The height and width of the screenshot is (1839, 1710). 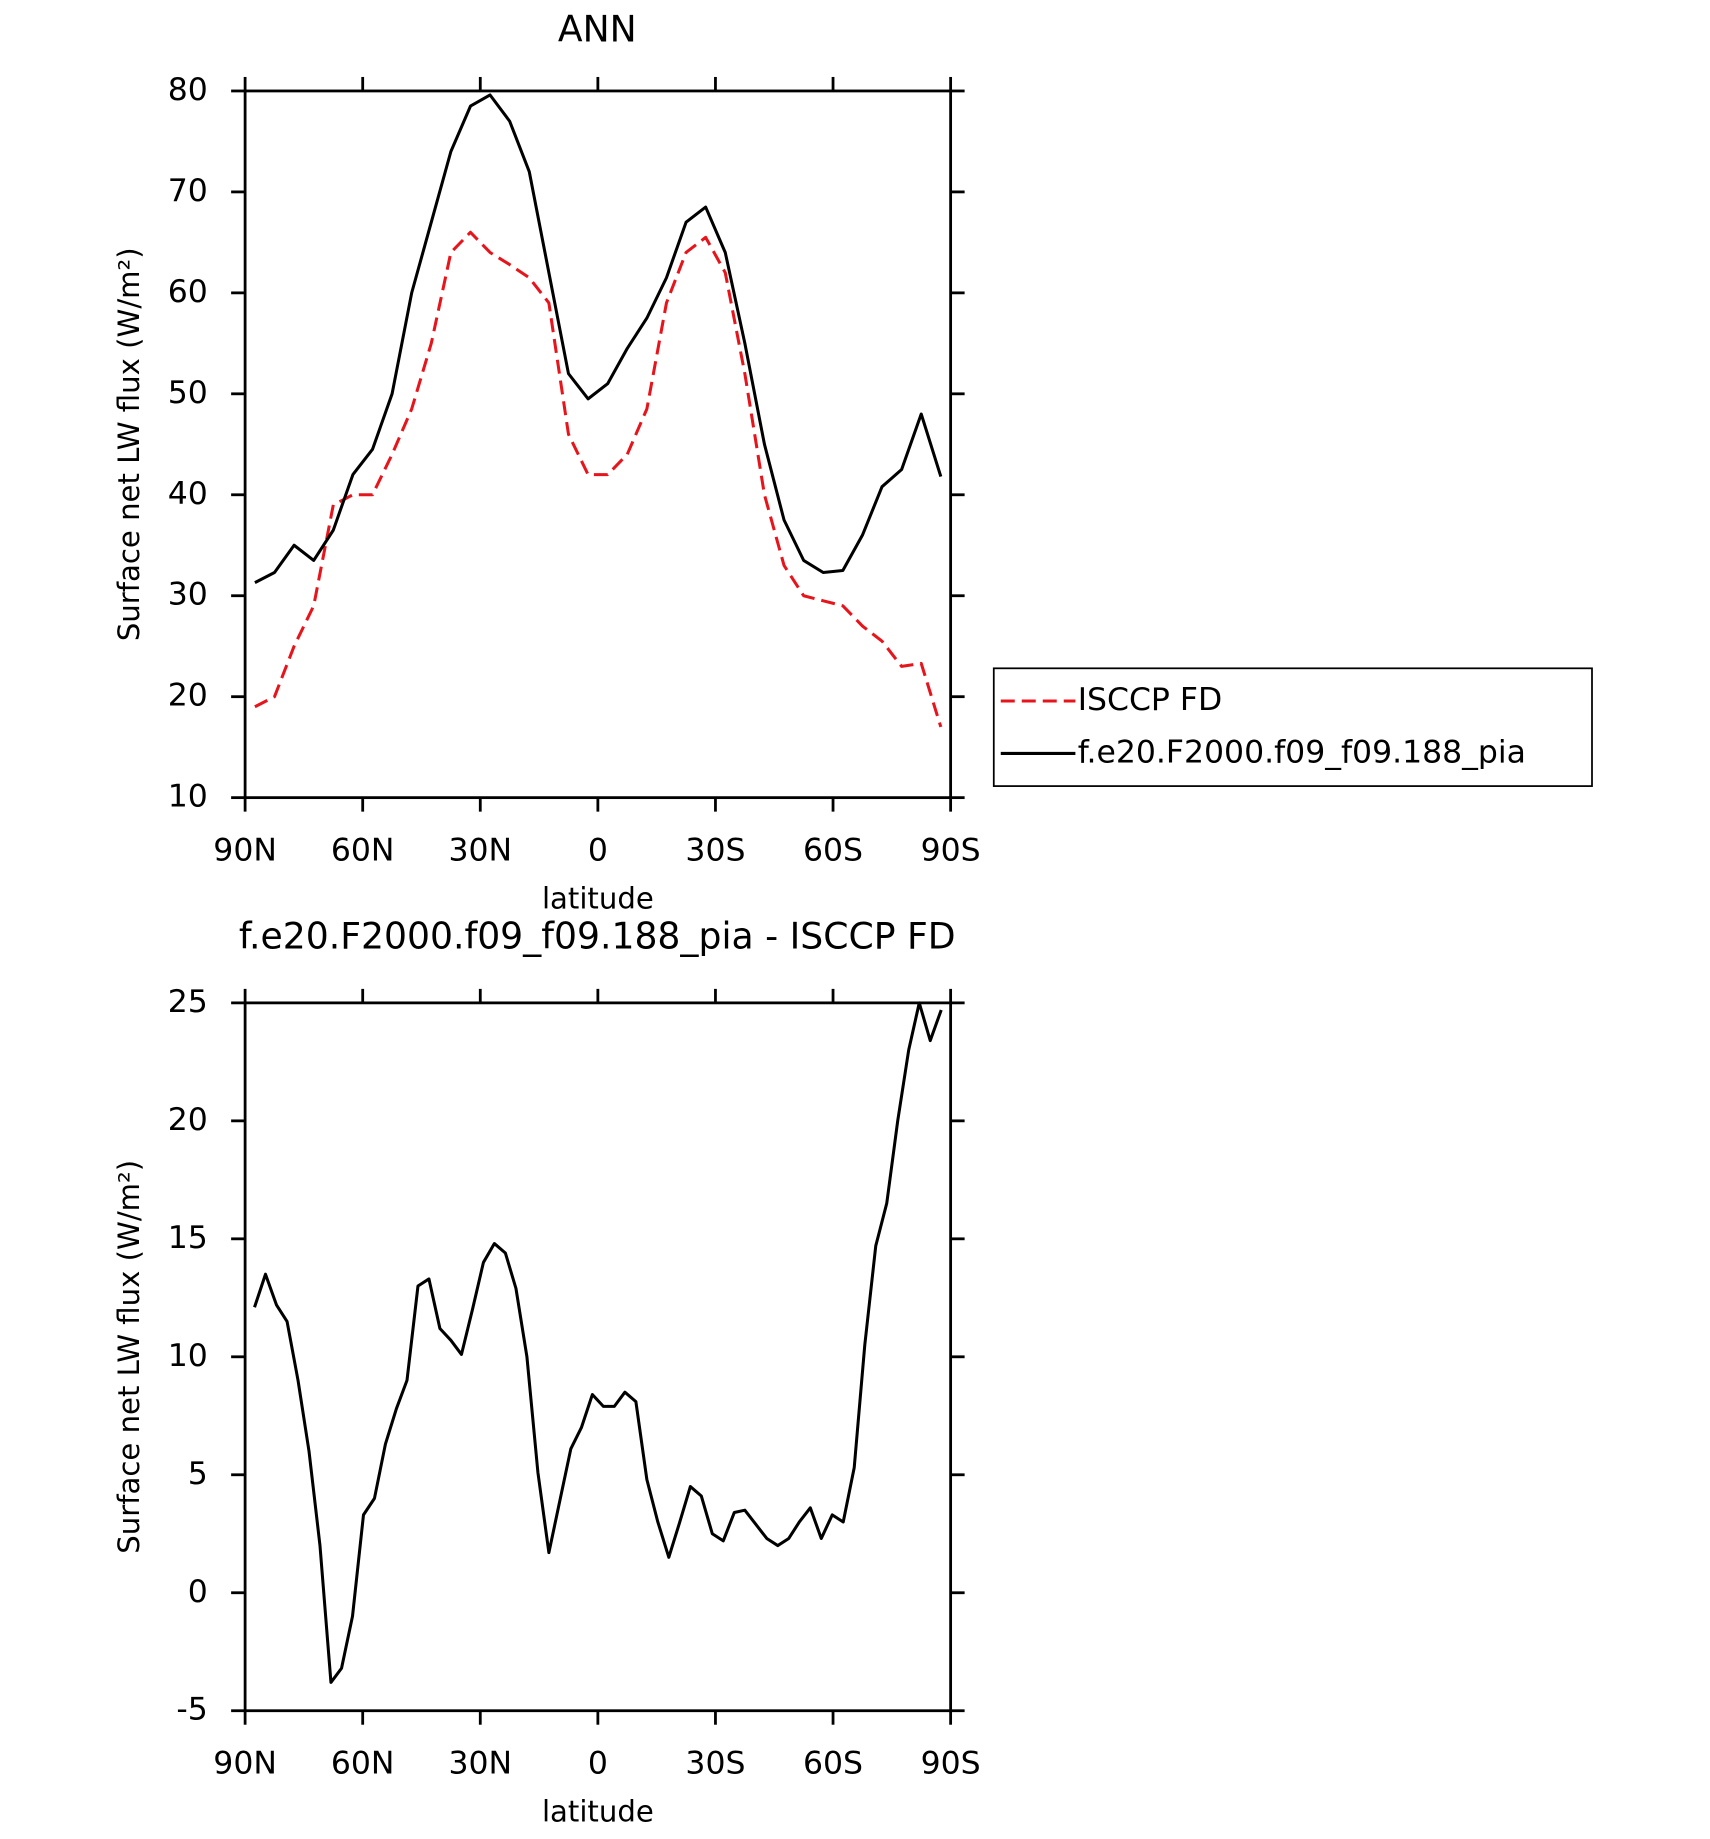 I want to click on y-tick-label: 5, so click(x=198, y=1474).